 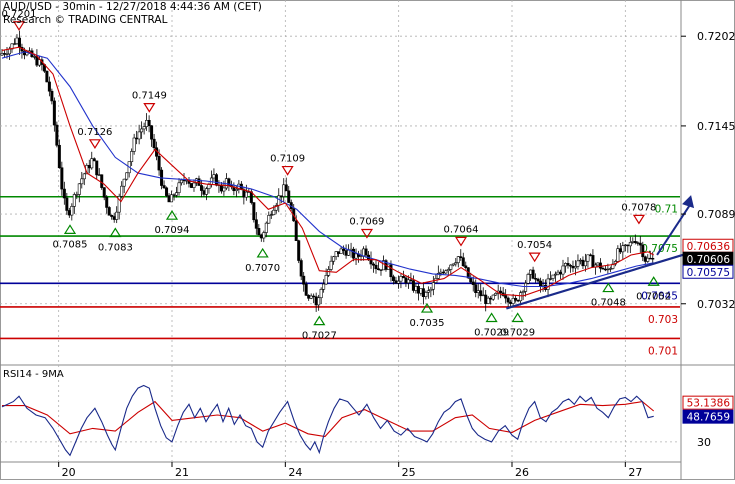 I want to click on level-label: 0.701, so click(x=663, y=351).